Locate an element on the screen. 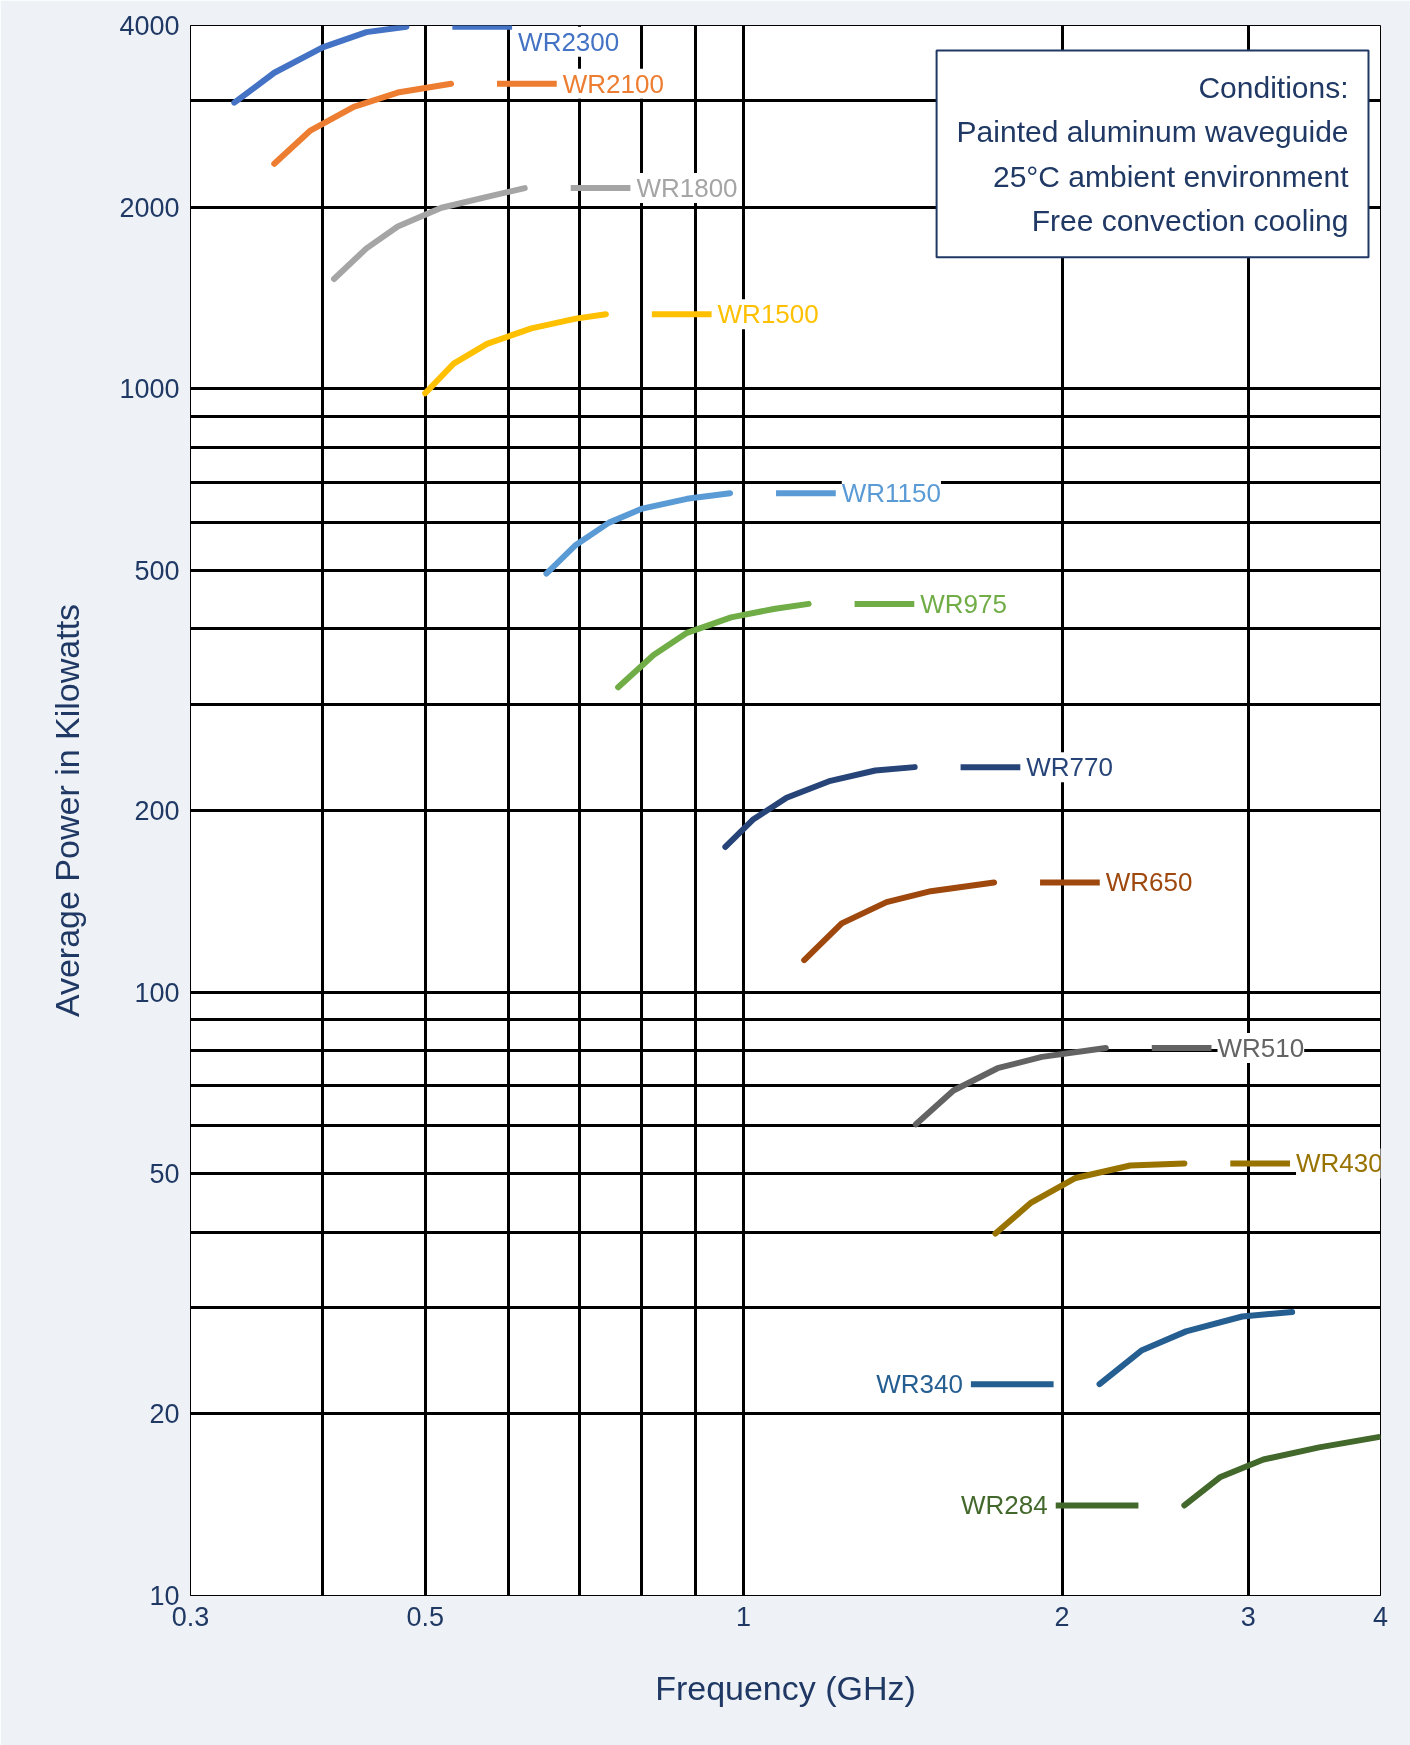 The height and width of the screenshot is (1745, 1410). y-axis-title: Average Power in Kilowatts is located at coordinates (67, 810).